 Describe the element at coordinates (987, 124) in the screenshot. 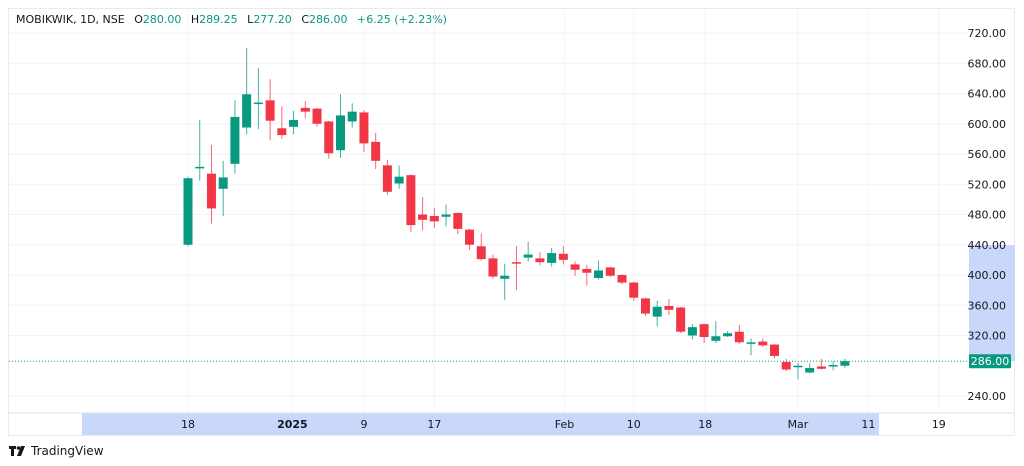

I see `price-tick-label: 600.00` at that location.